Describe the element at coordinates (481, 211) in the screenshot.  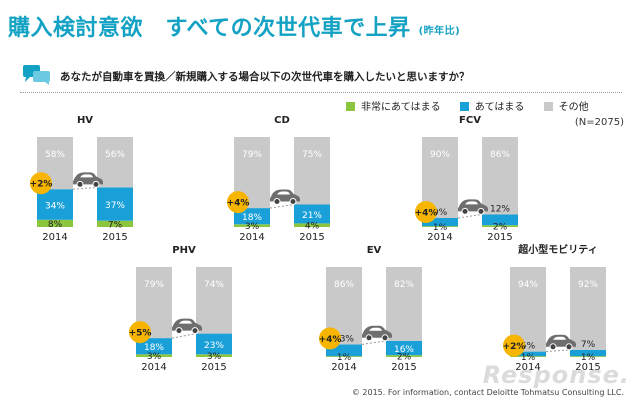
I see `chart-3-car-wheel-rear` at that location.